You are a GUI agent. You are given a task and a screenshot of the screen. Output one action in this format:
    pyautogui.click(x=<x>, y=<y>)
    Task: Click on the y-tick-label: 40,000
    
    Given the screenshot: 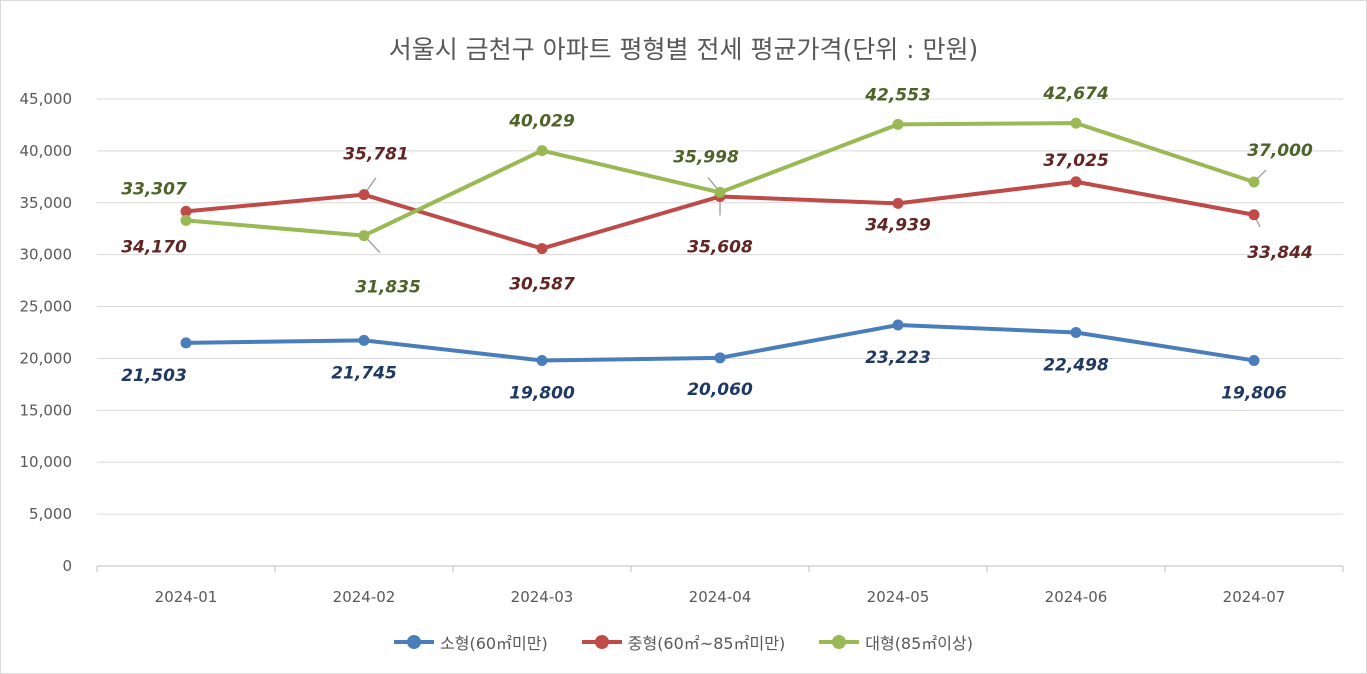 What is the action you would take?
    pyautogui.click(x=46, y=151)
    